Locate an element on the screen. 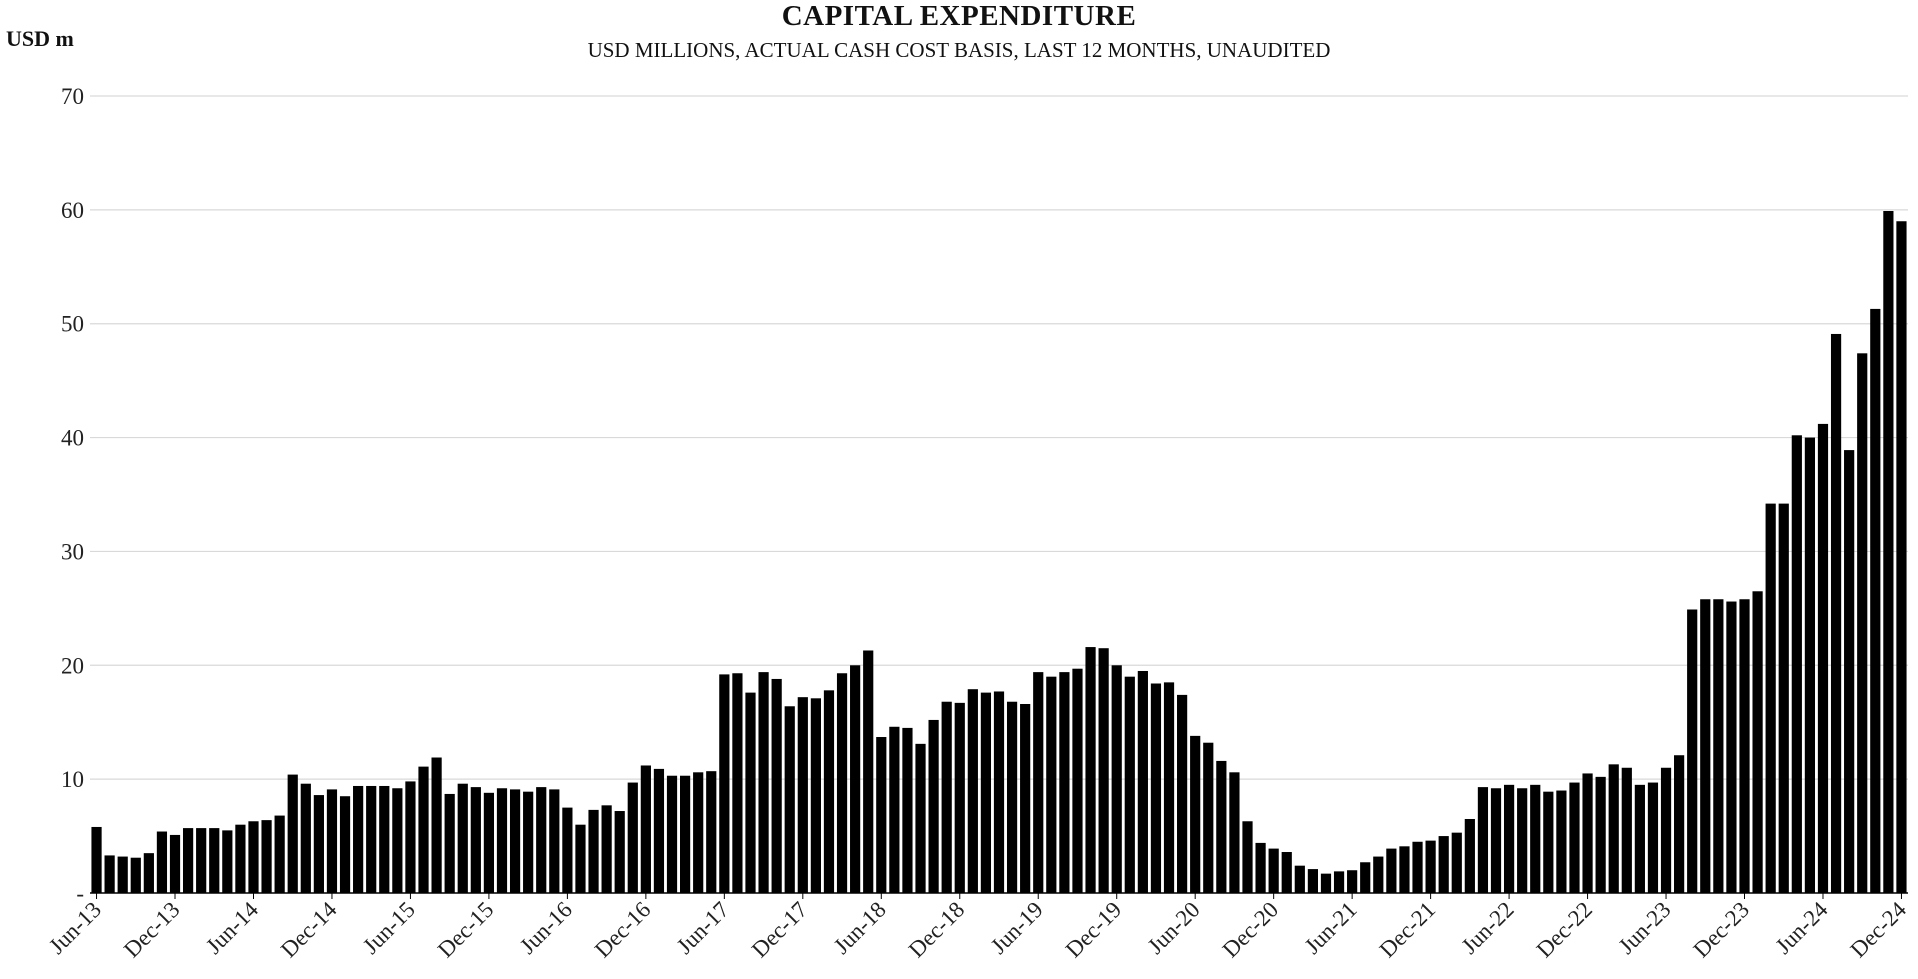 The height and width of the screenshot is (979, 1918). x-tick-label: Jun-21 is located at coordinates (1331, 928).